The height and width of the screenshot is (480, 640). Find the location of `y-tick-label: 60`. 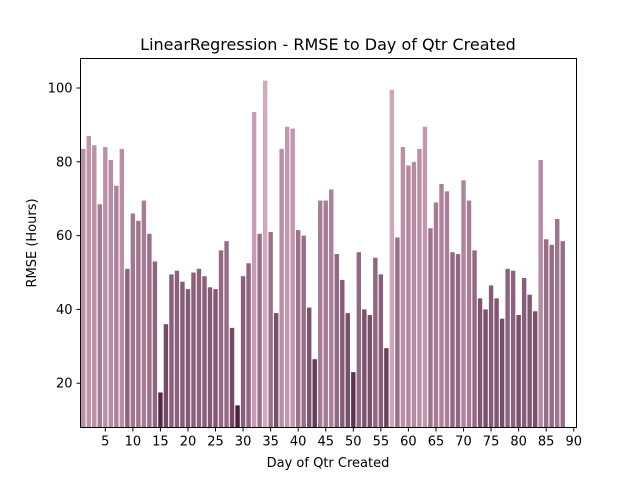

y-tick-label: 60 is located at coordinates (64, 236).